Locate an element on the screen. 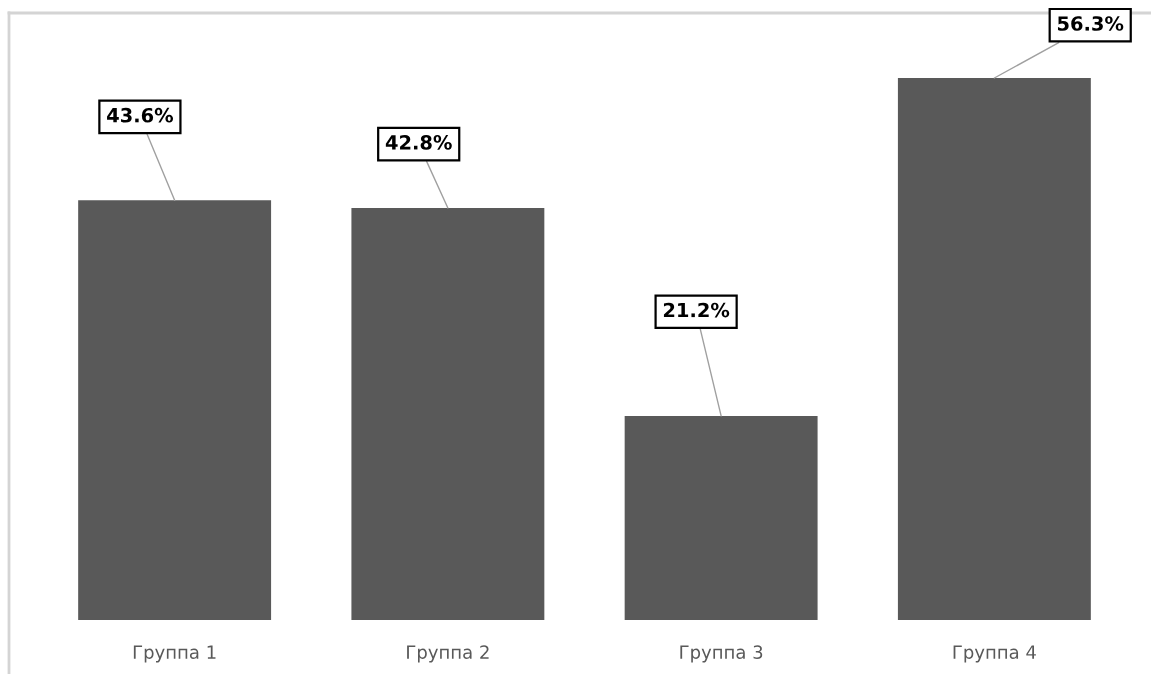  x-tick-label: Группа 4 is located at coordinates (994, 654).